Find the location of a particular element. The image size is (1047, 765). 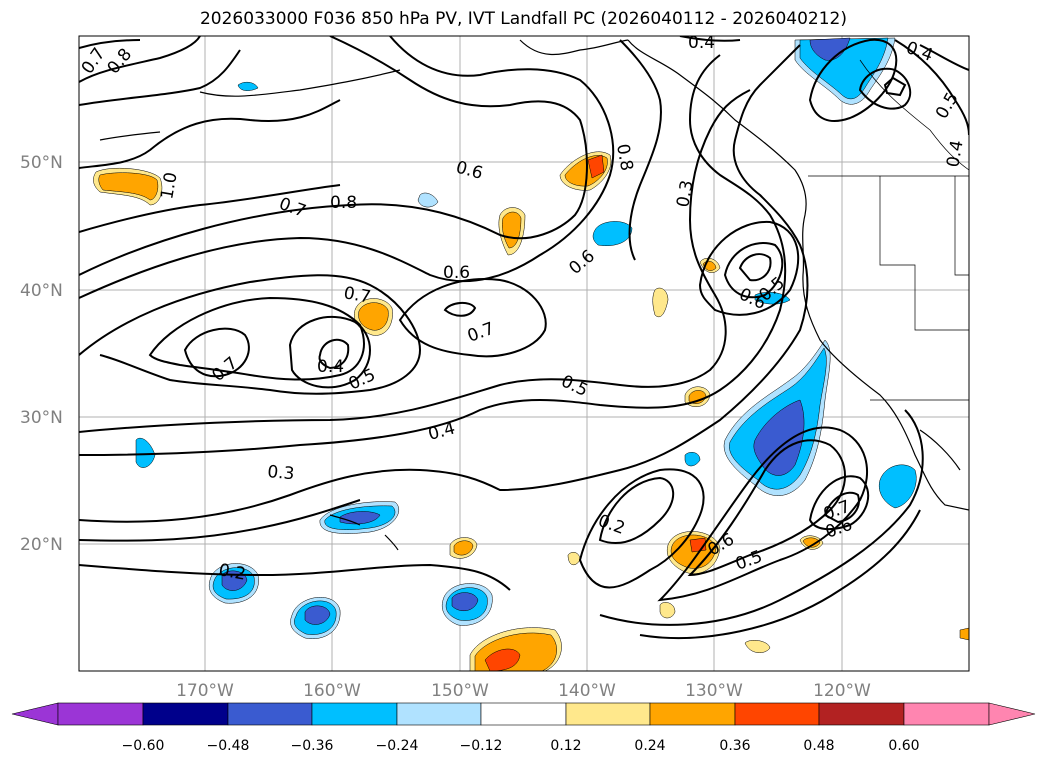

colorbar-extend-low is located at coordinates (35, 714).